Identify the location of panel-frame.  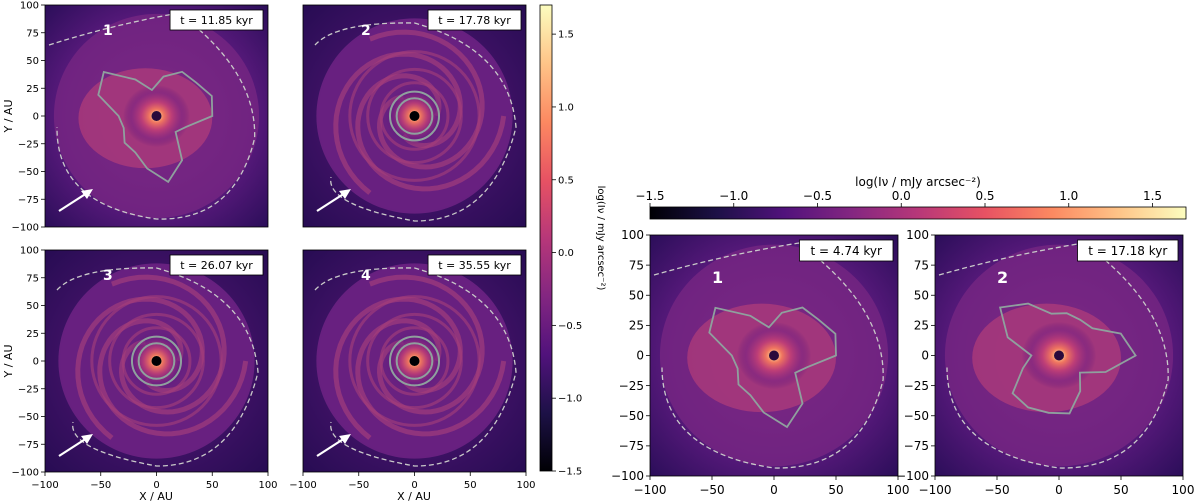
(414, 116).